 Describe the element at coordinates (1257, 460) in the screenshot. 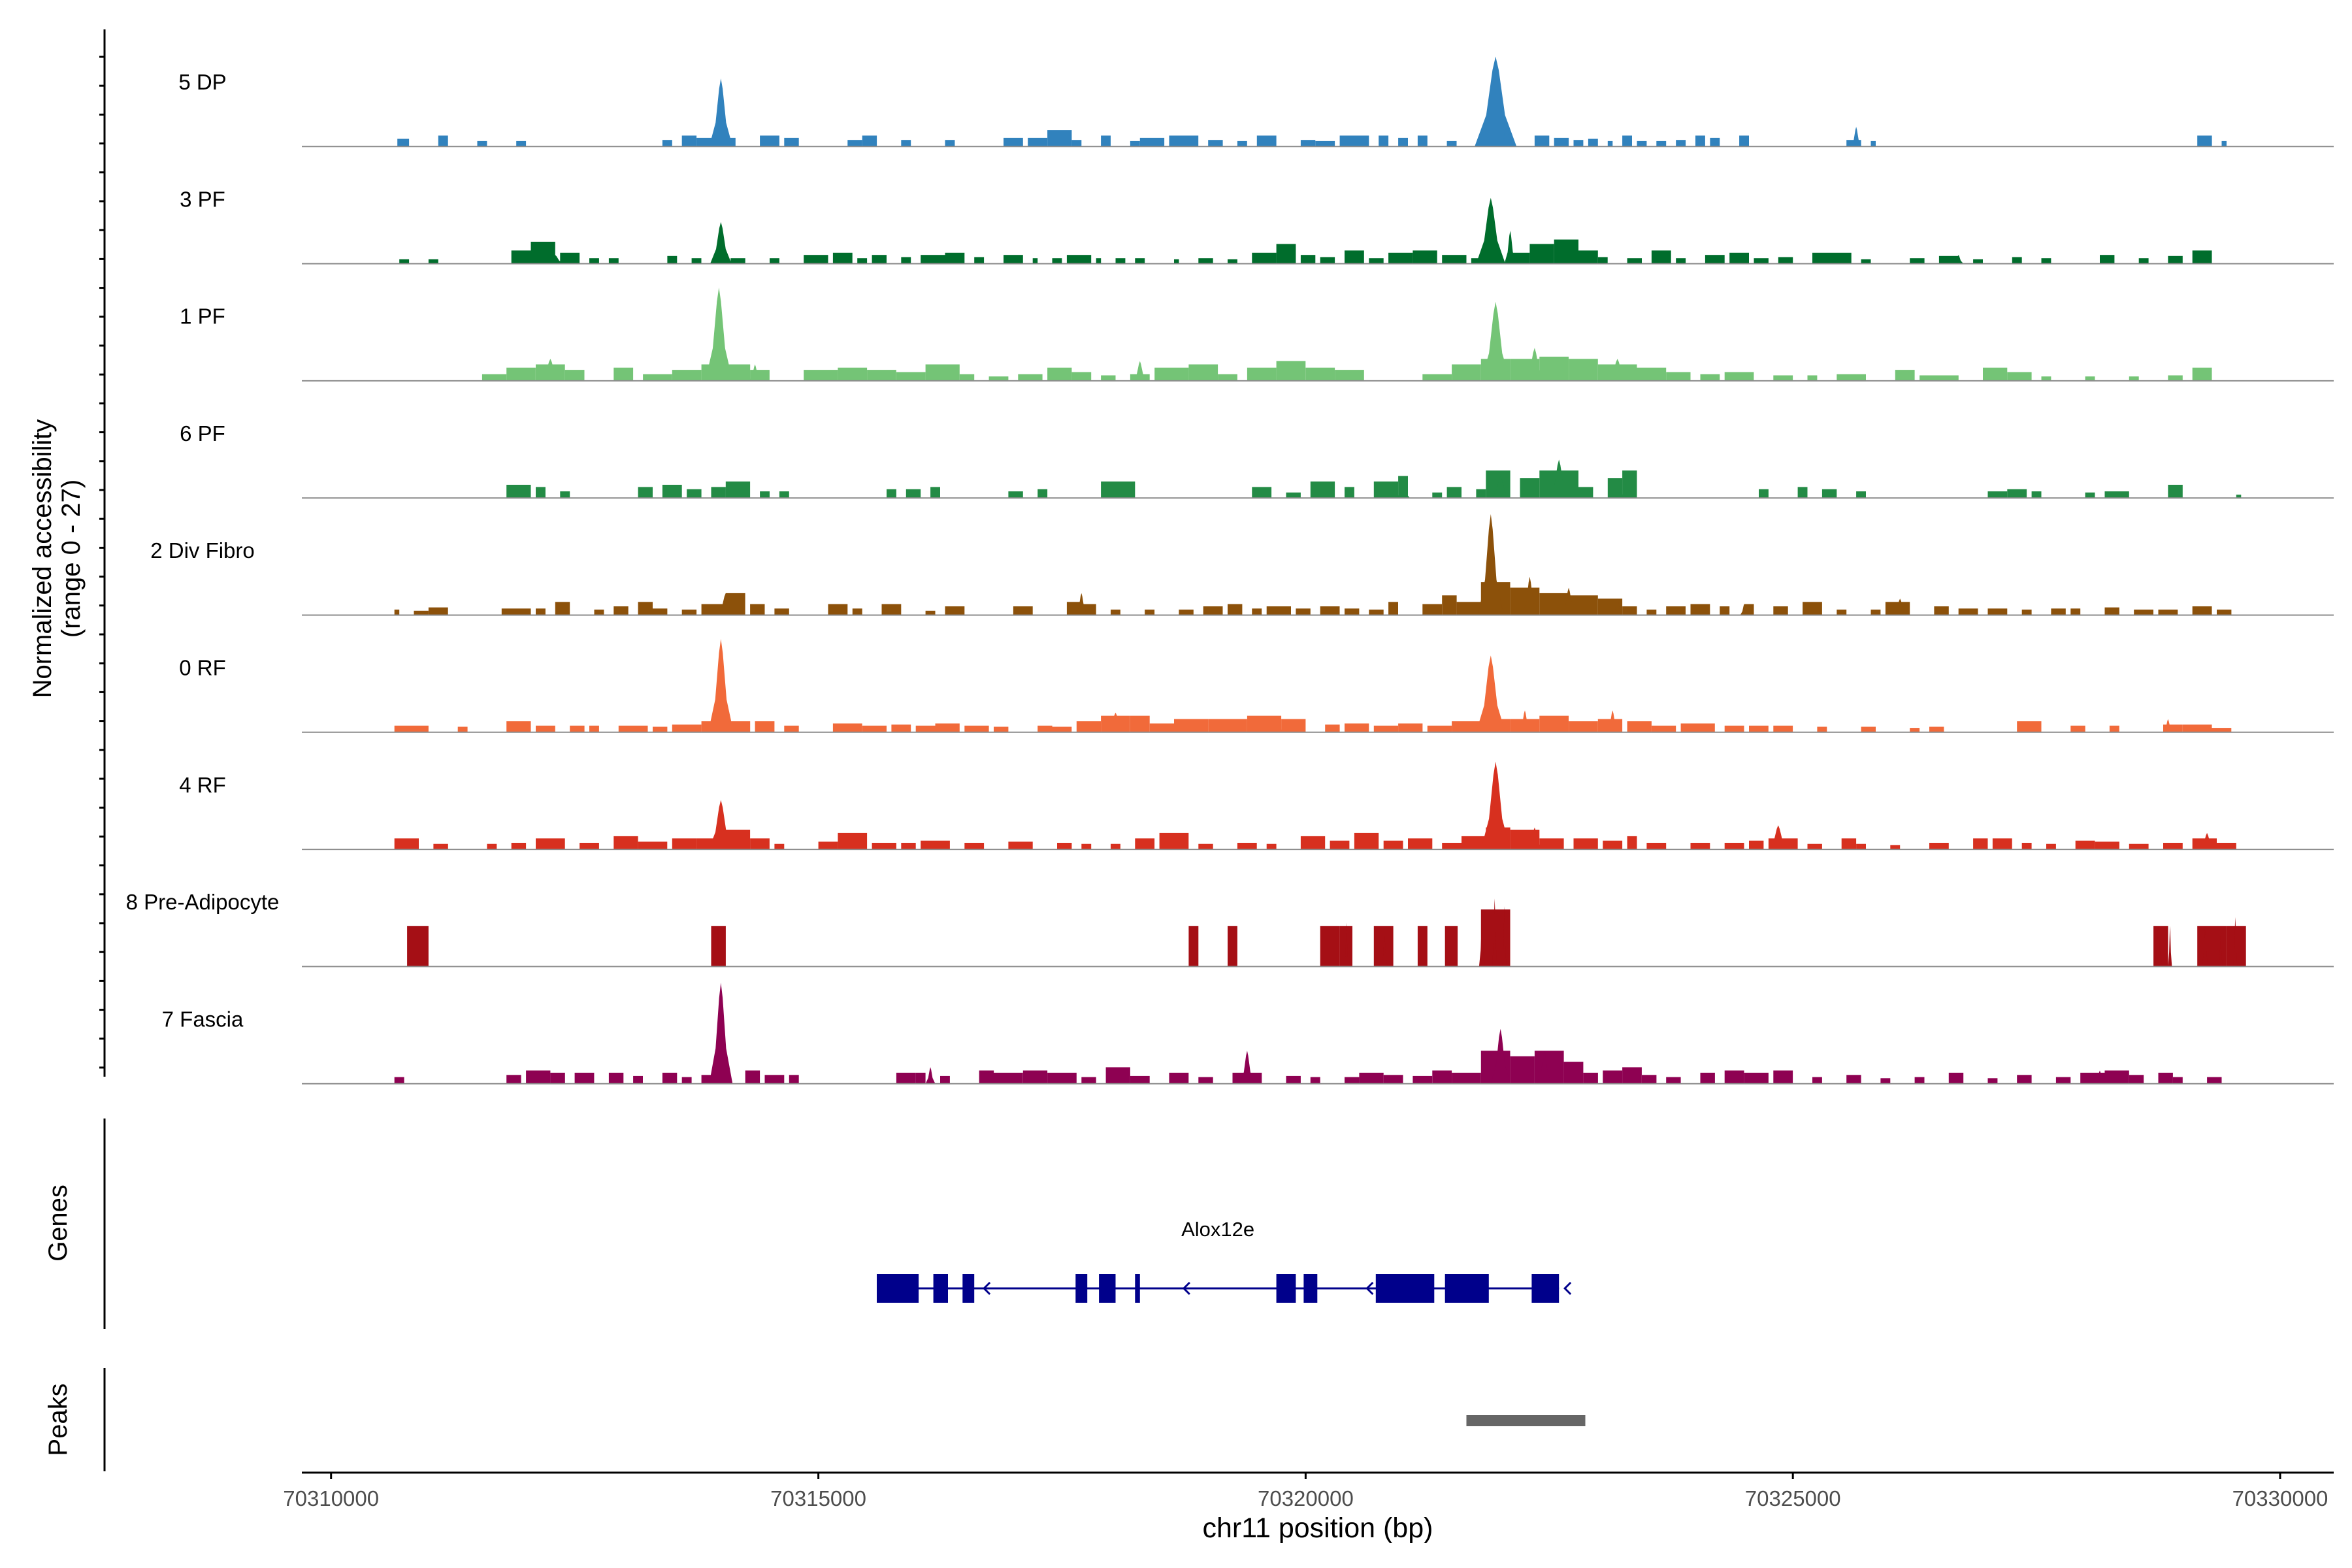

I see `track-6-pf: 6 PF` at that location.